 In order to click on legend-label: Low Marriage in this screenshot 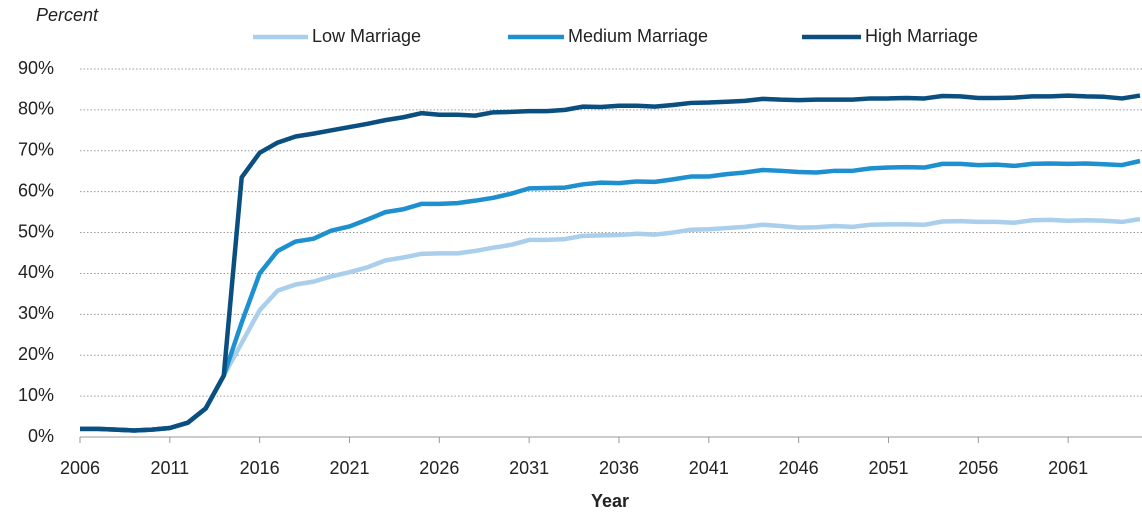, I will do `click(366, 36)`.